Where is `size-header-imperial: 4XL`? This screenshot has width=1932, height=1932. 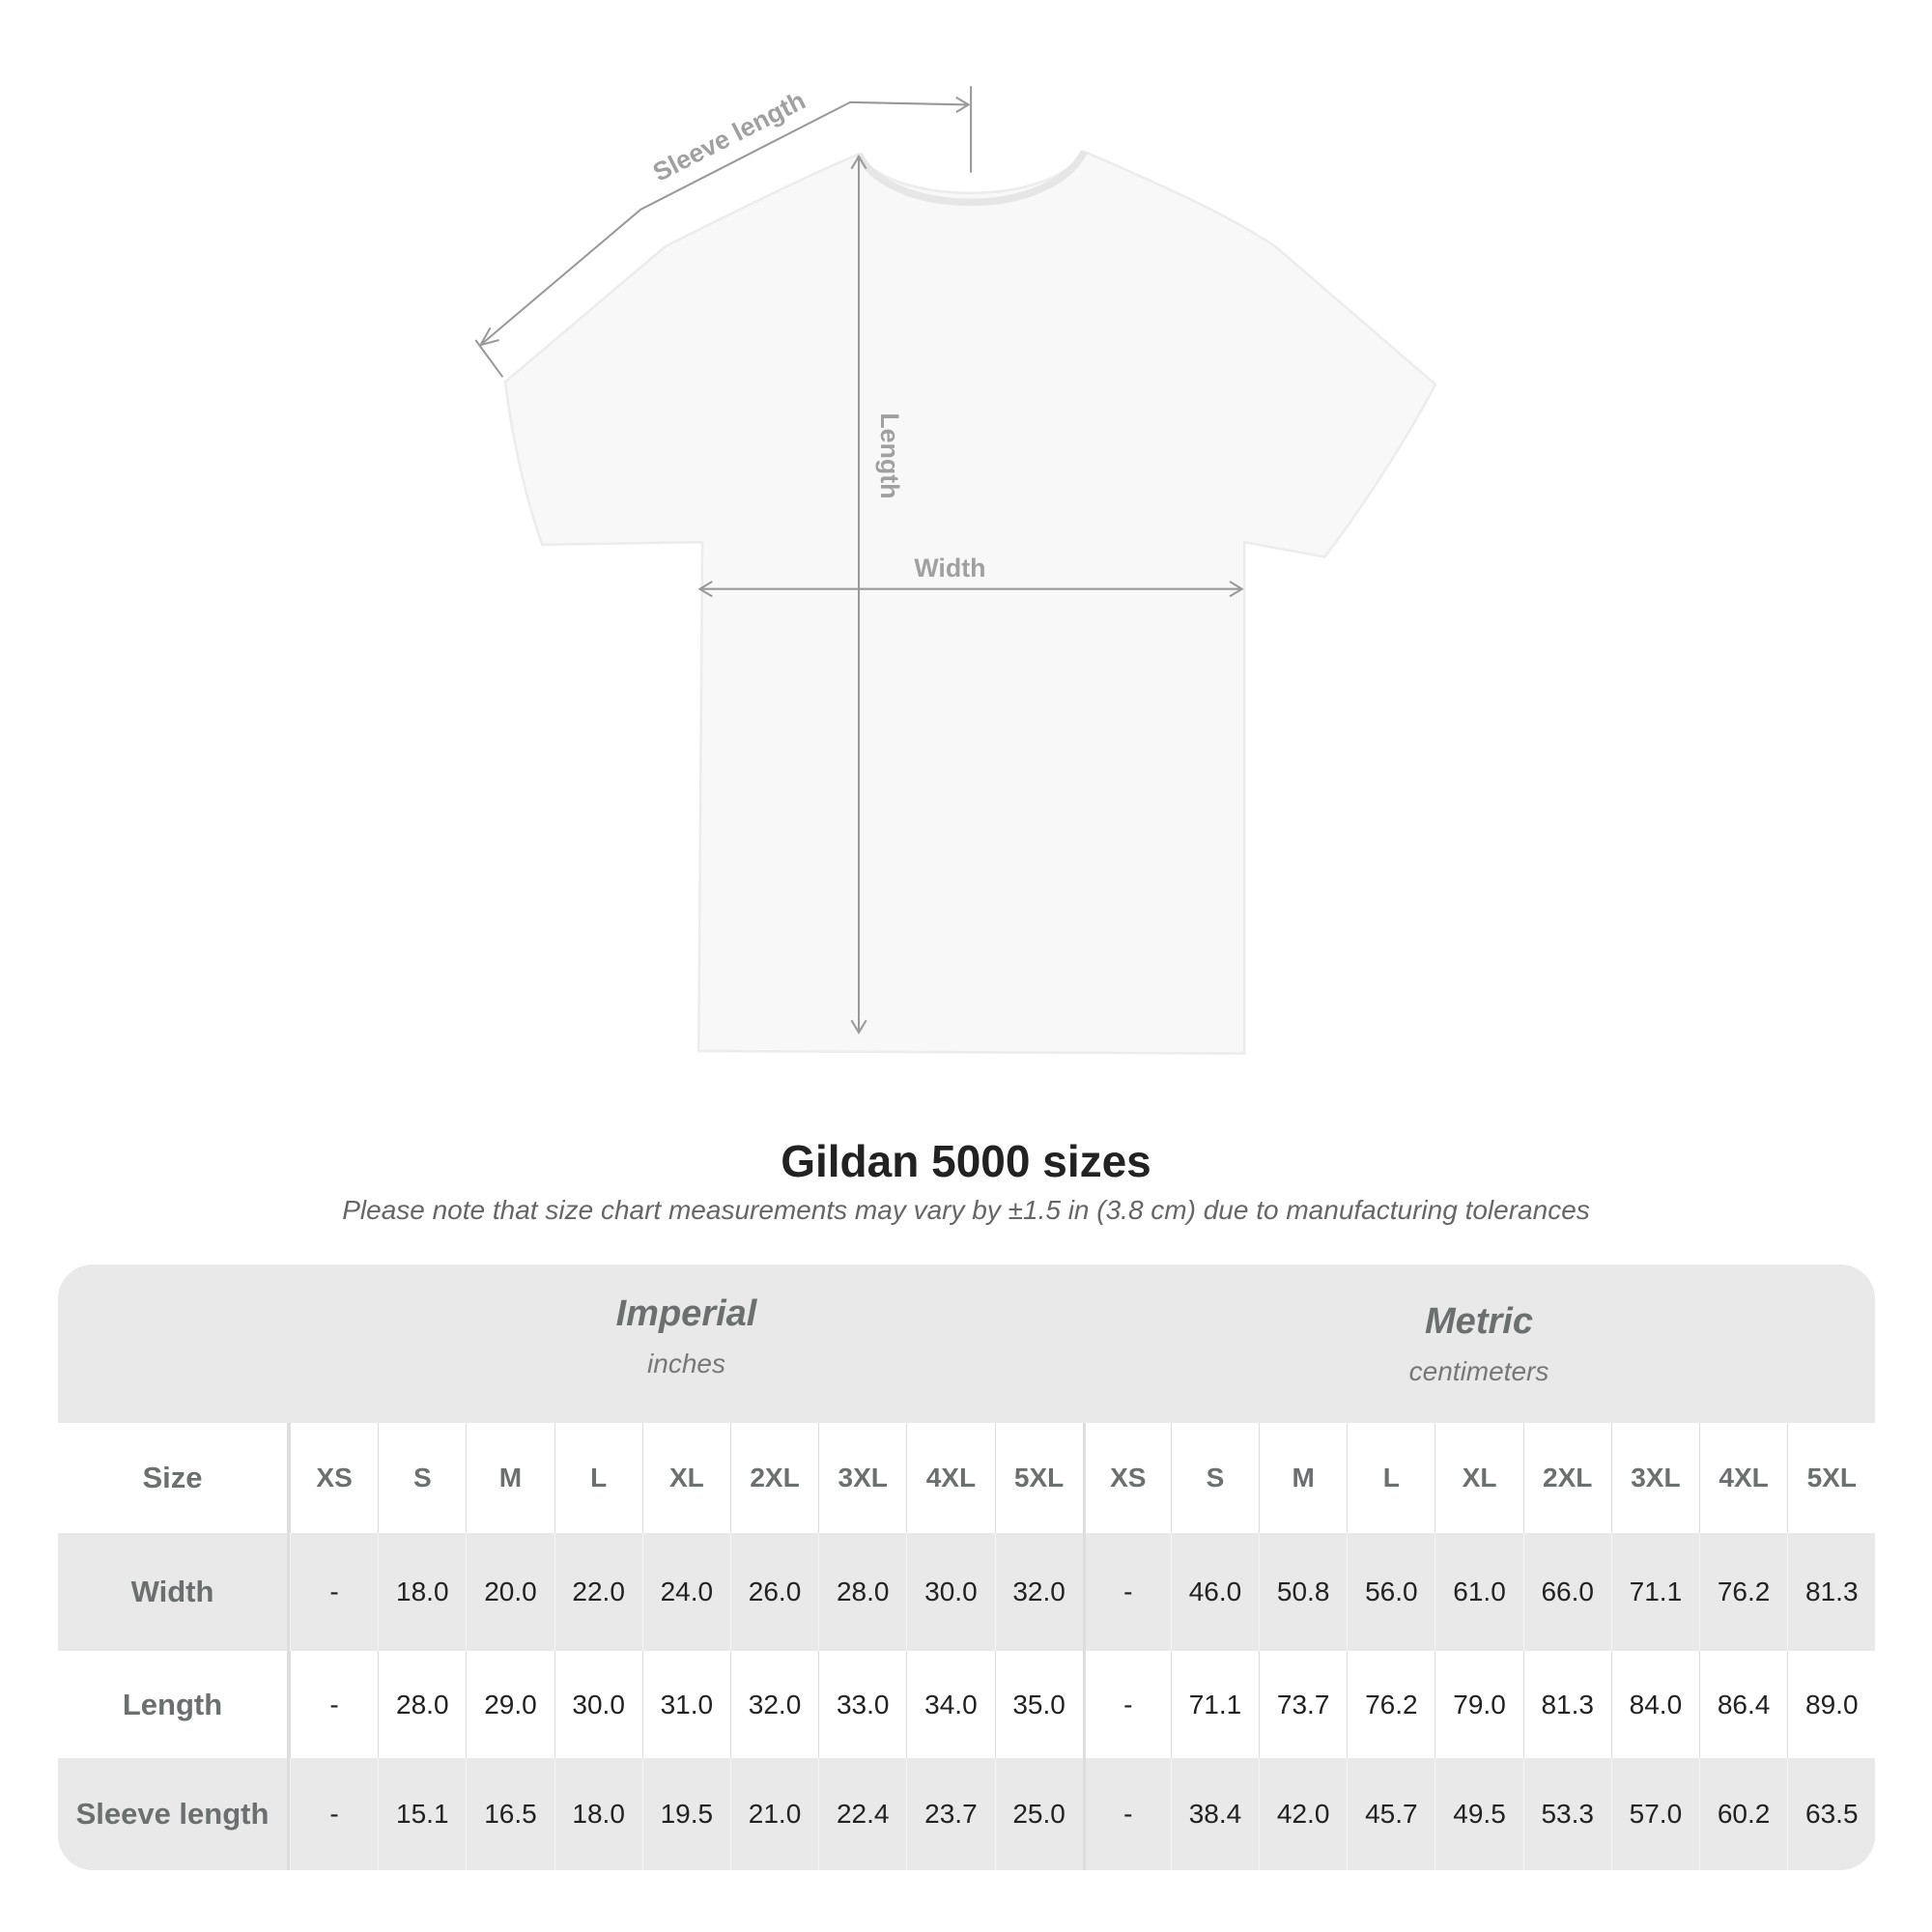
size-header-imperial: 4XL is located at coordinates (950, 1478).